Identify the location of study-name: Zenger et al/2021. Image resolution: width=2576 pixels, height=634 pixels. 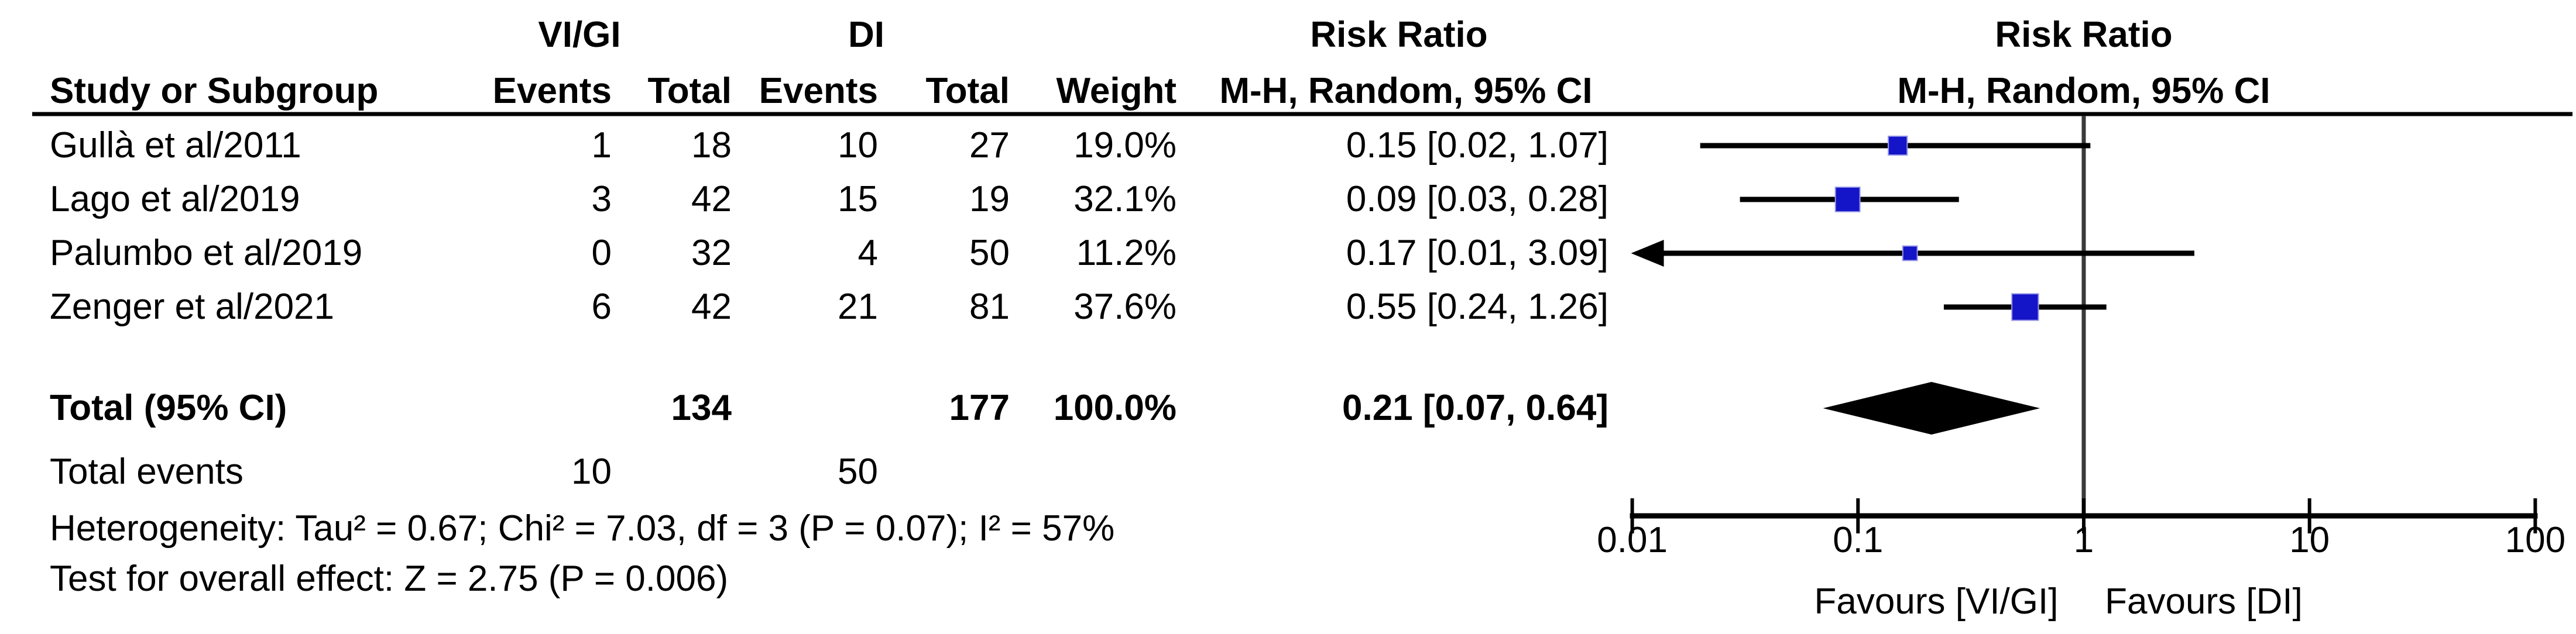
(193, 307).